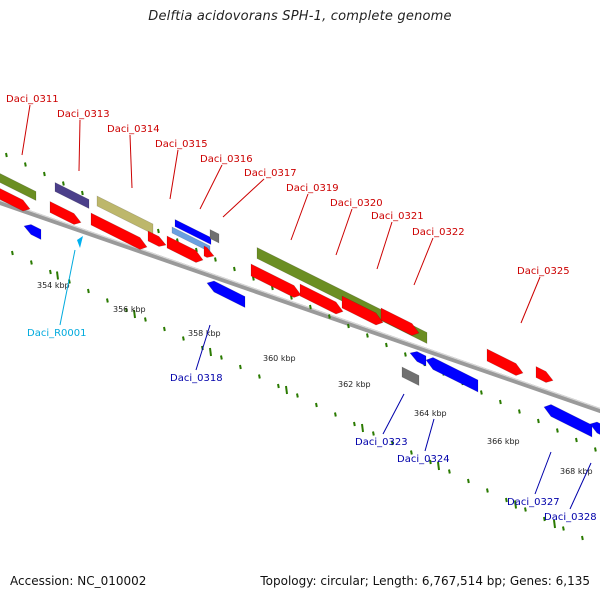 The width and height of the screenshot is (600, 600). Describe the element at coordinates (57, 333) in the screenshot. I see `gene-label-rna: Daci_R0001` at that location.